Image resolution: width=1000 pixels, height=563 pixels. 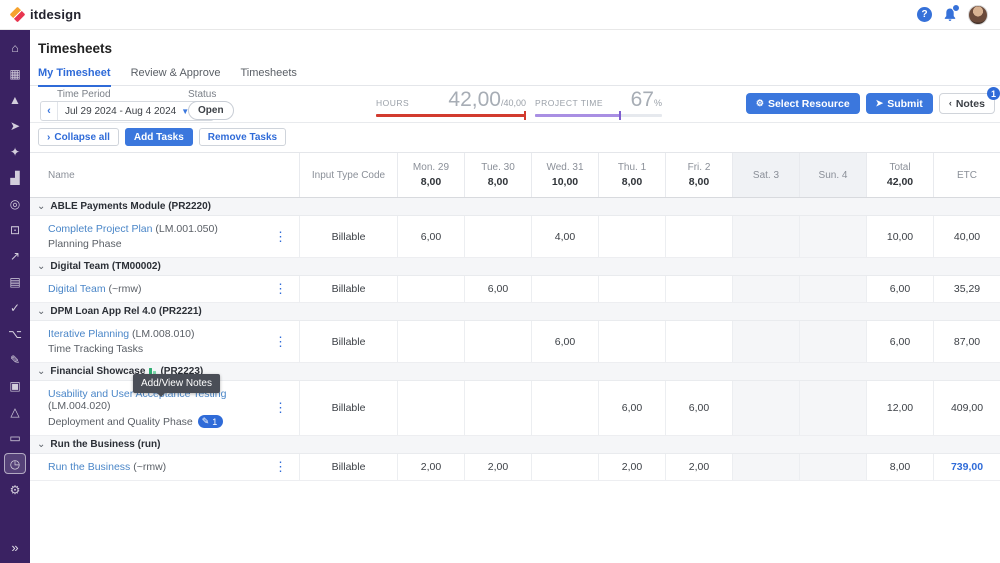 What do you see at coordinates (967, 467) in the screenshot?
I see `etc-cell: 739,00` at bounding box center [967, 467].